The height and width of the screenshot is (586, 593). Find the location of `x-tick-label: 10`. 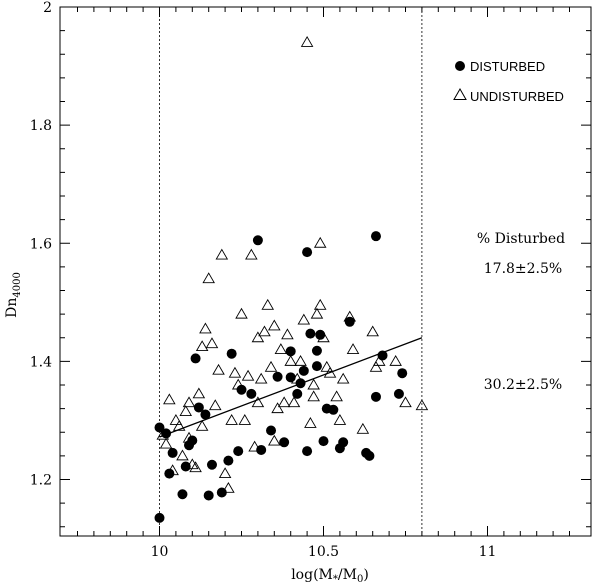

x-tick-label: 10 is located at coordinates (160, 552).